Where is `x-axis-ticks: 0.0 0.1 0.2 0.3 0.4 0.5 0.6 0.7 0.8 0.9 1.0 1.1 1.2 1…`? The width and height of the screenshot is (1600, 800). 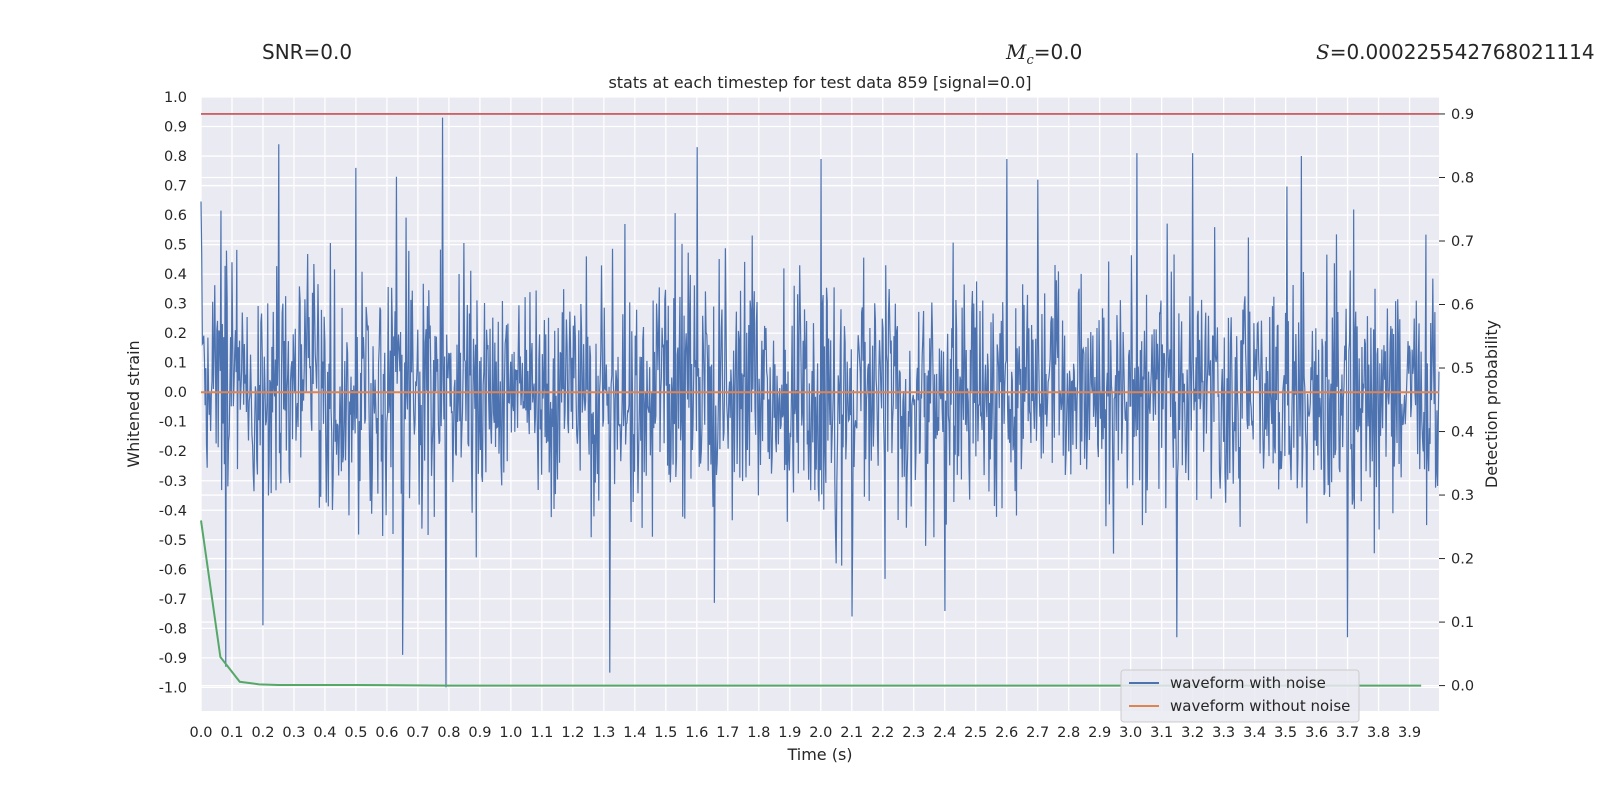 x-axis-ticks: 0.0 0.1 0.2 0.3 0.4 0.5 0.6 0.7 0.8 0.9 1.0 1.1 1.2 1… is located at coordinates (805, 733).